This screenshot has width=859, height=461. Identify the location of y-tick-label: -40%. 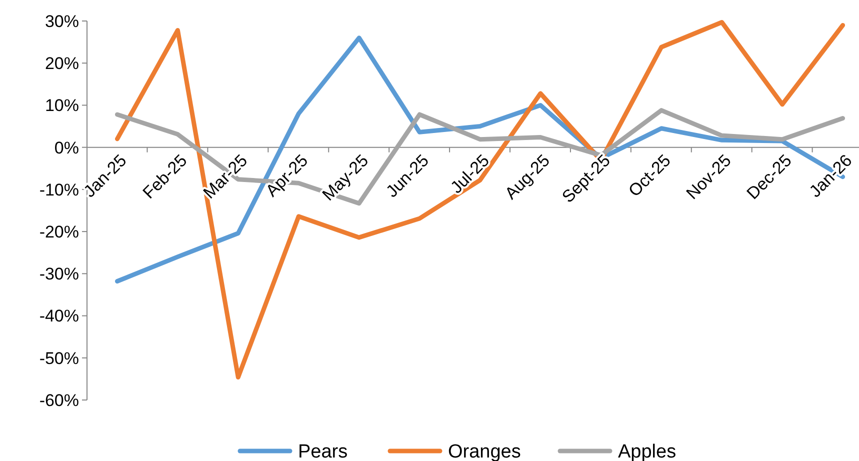
(59, 316).